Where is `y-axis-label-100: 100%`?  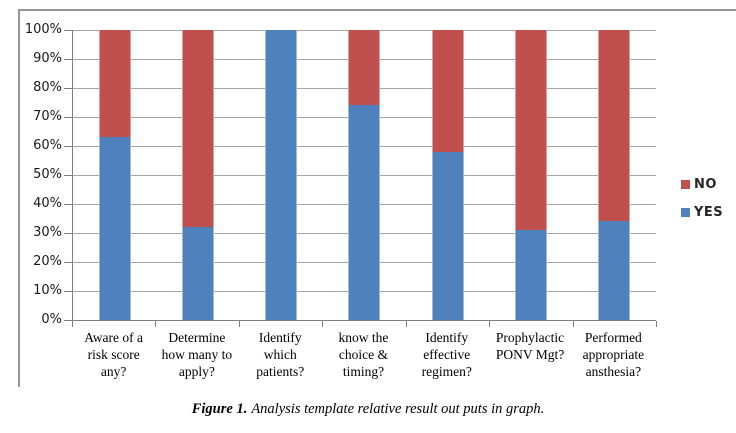 y-axis-label-100: 100% is located at coordinates (43, 29).